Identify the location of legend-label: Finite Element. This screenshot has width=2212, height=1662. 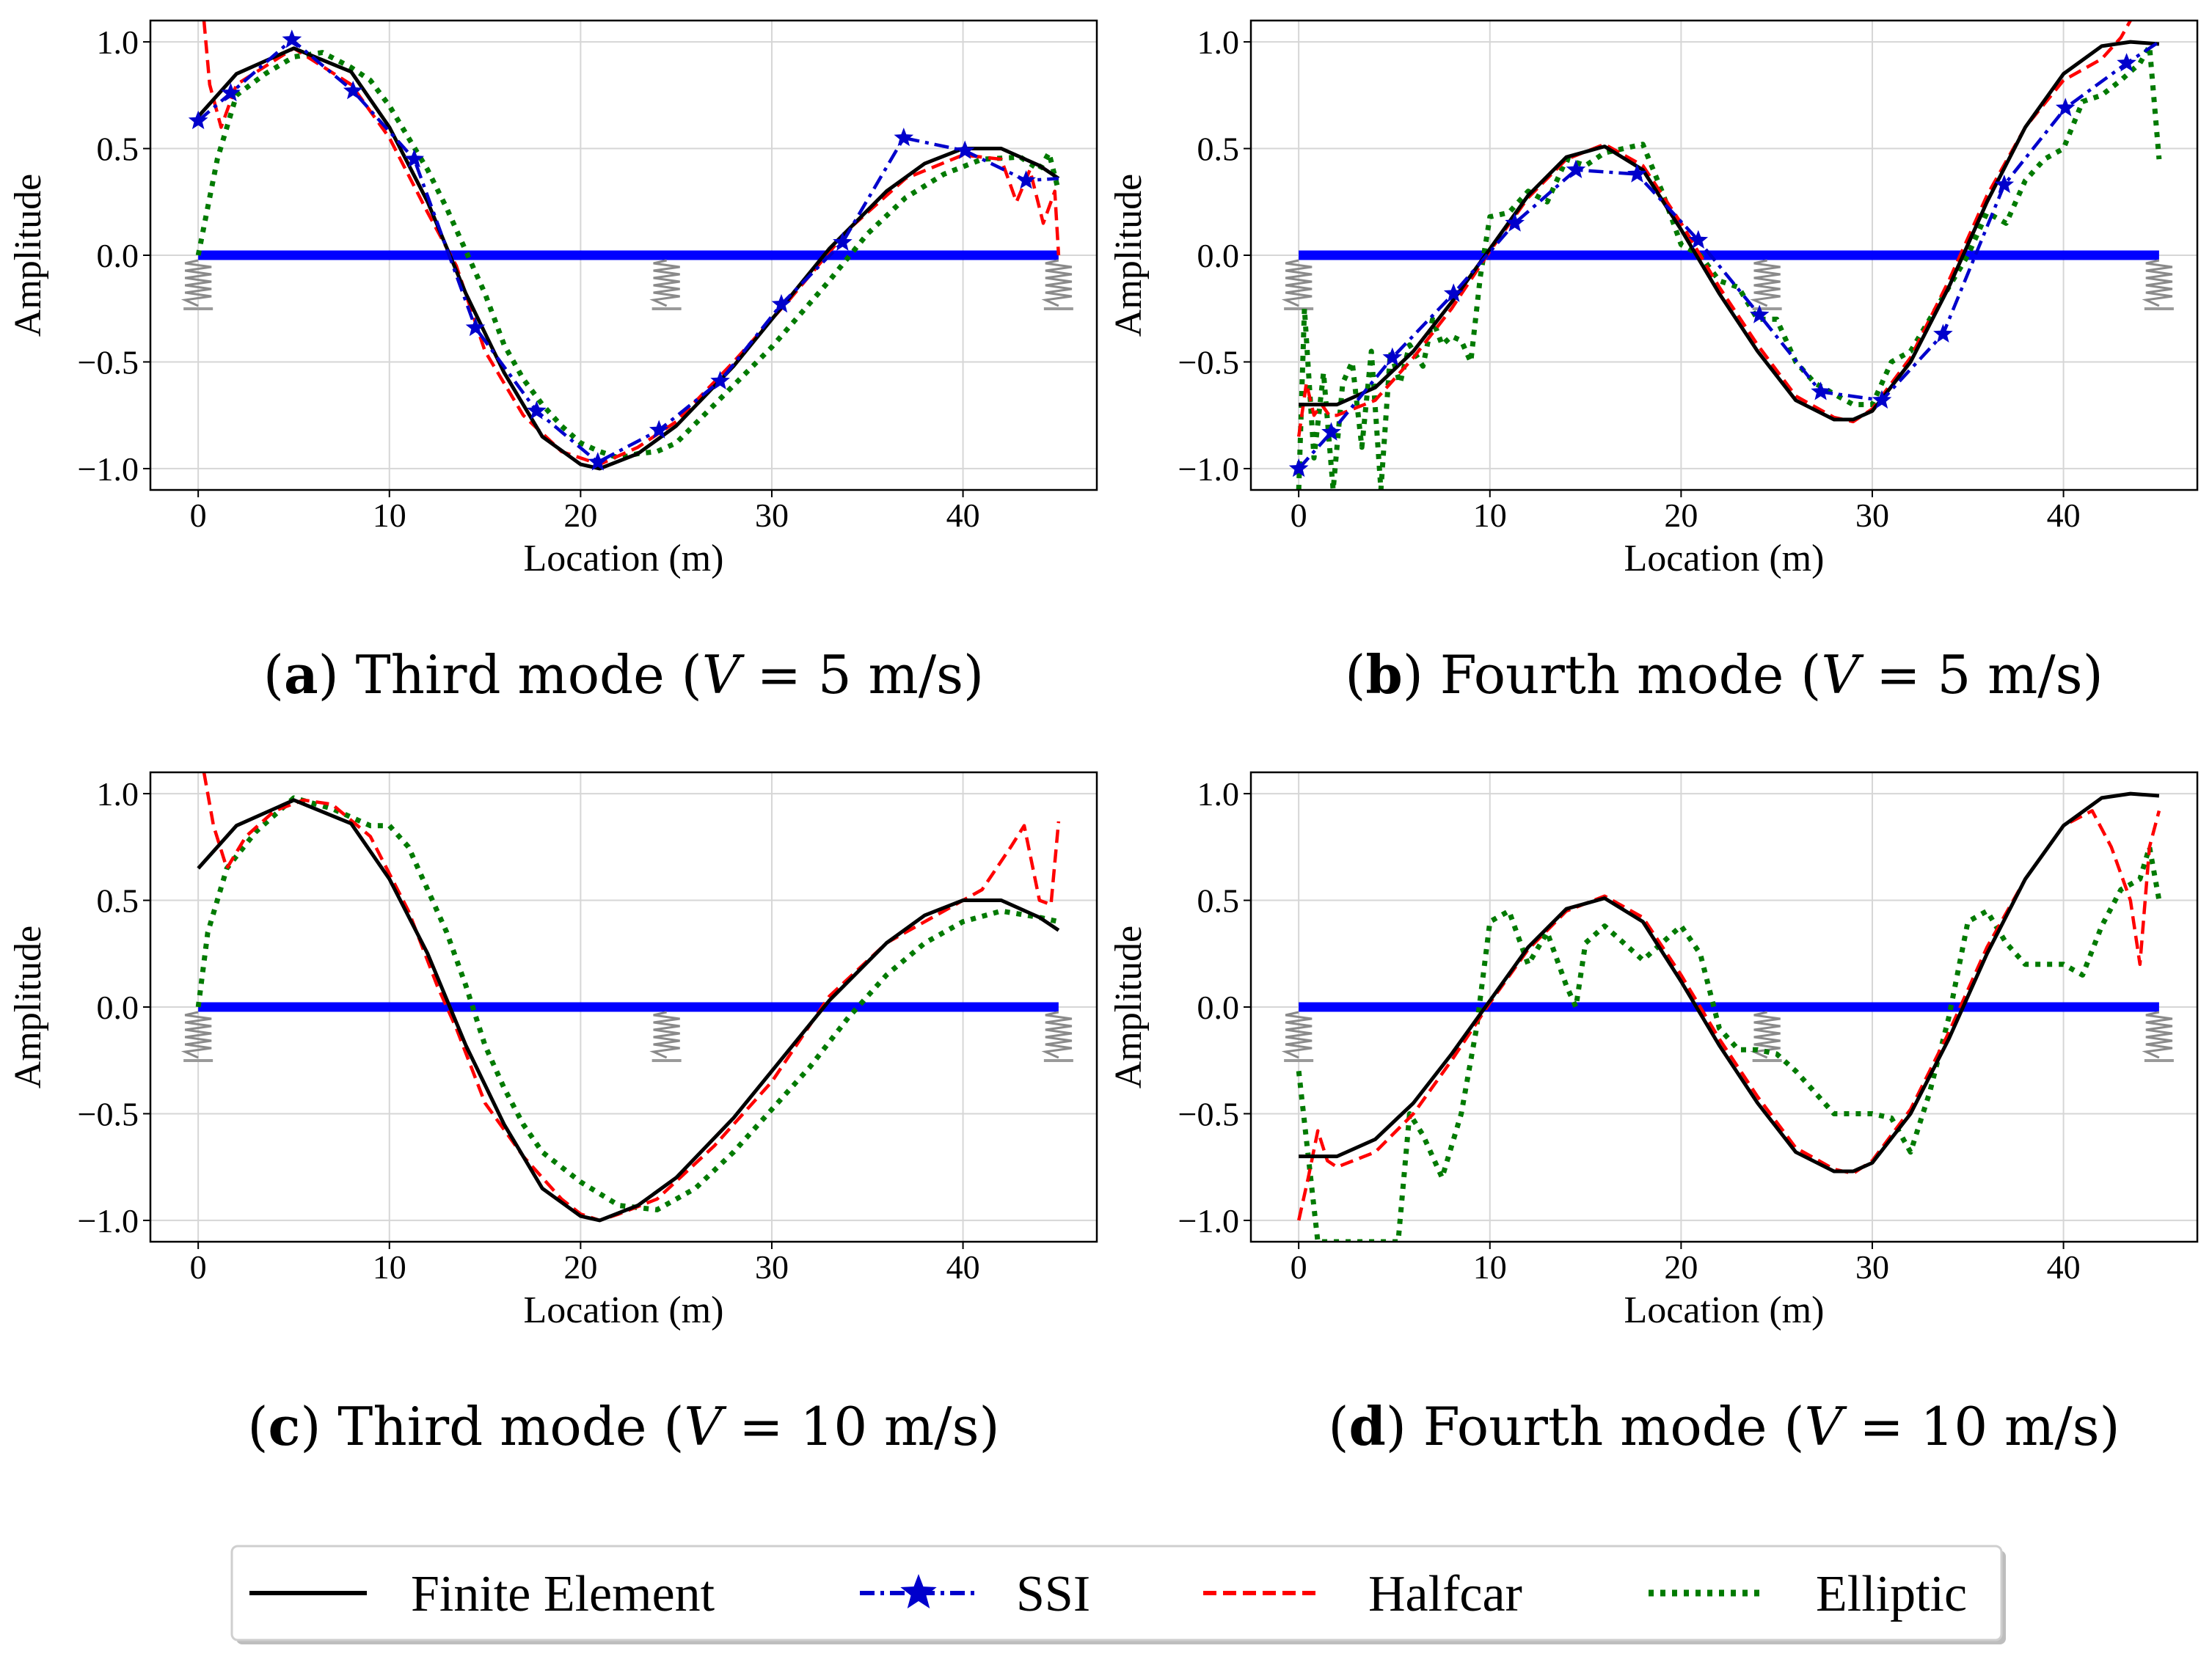
(563, 1594).